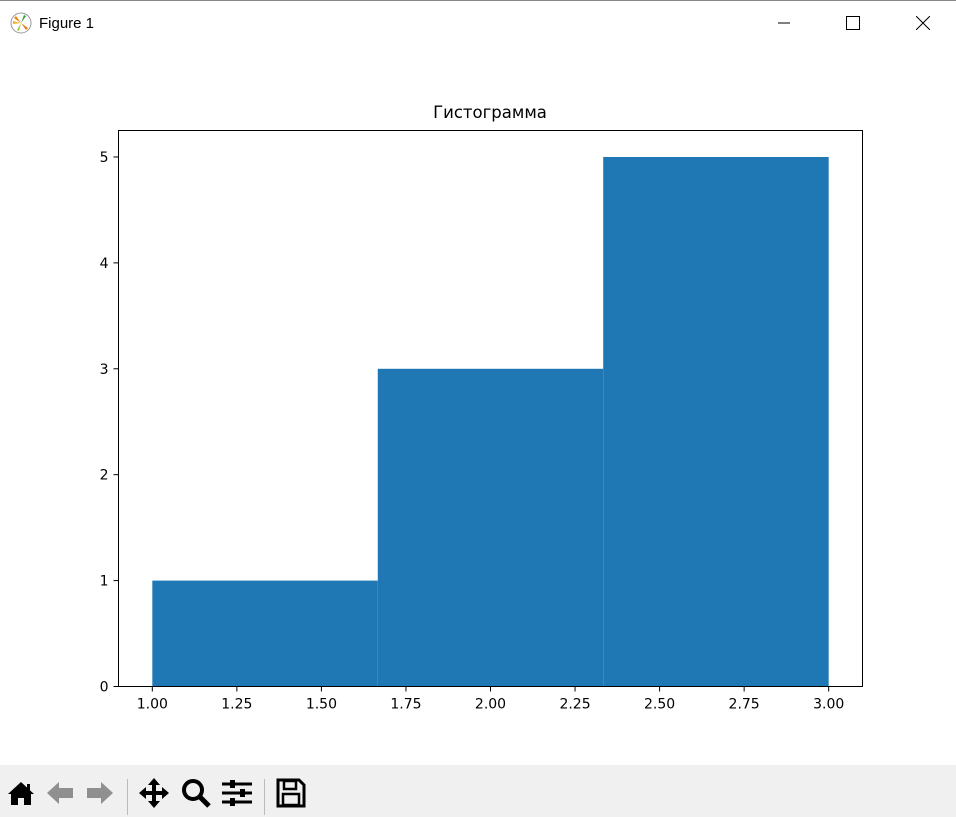 The height and width of the screenshot is (817, 956). I want to click on save-button, so click(291, 793).